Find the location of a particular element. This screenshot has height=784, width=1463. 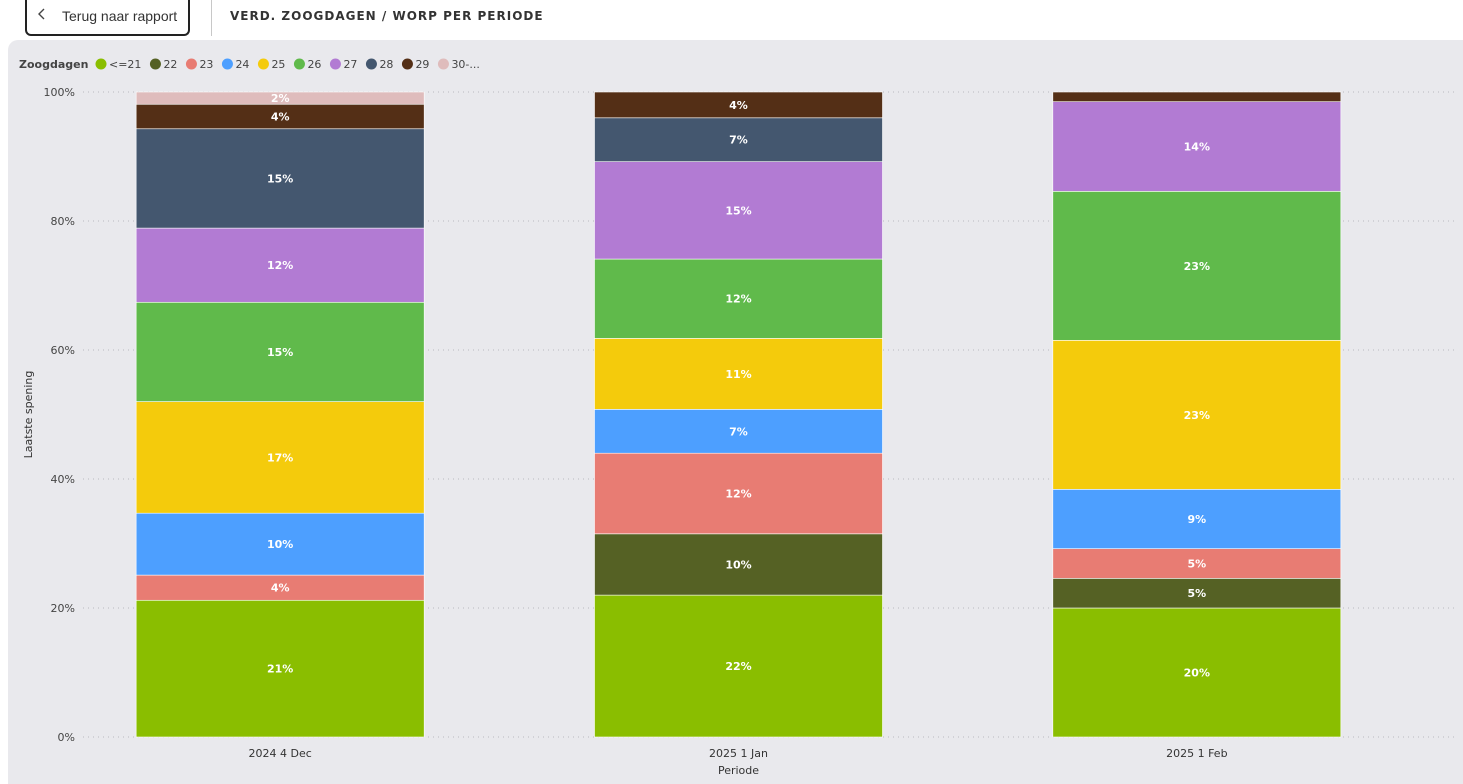

y-axis-label: Laatste spening is located at coordinates (28, 415).